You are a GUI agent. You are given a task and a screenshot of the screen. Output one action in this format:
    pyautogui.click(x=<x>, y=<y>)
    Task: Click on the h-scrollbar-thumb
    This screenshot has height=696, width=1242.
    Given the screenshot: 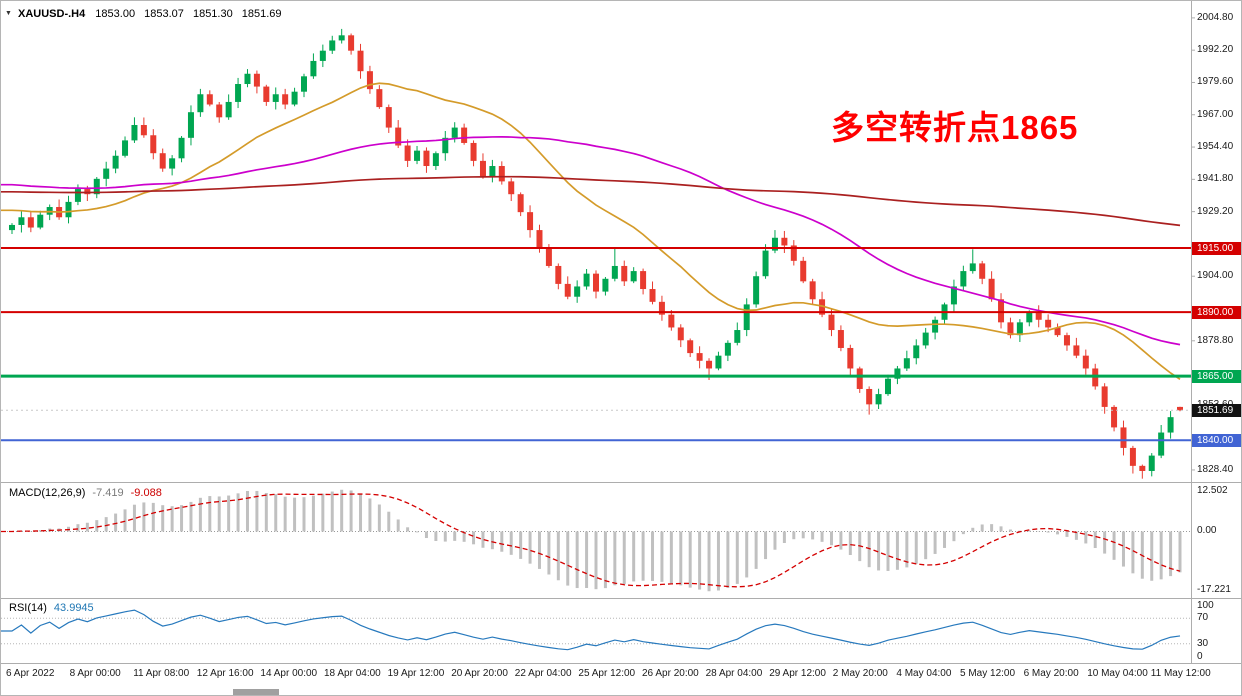 What is the action you would take?
    pyautogui.click(x=256, y=692)
    